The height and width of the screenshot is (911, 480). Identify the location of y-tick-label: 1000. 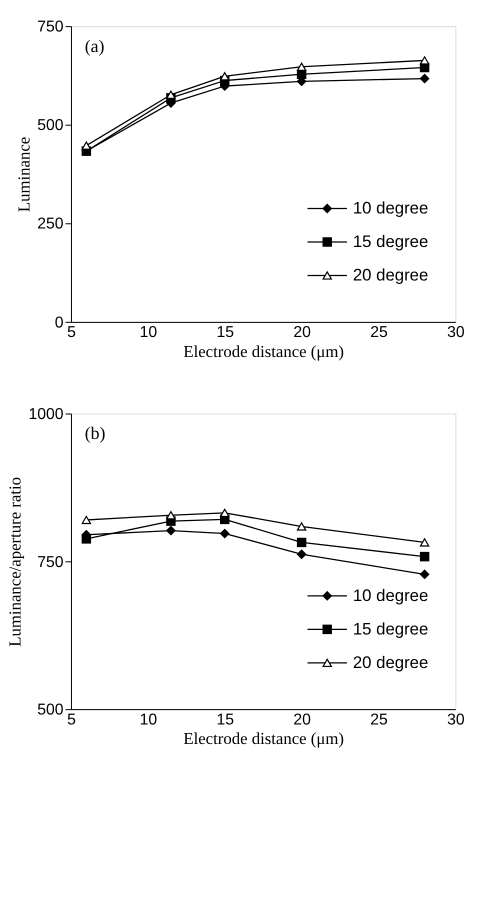
(46, 414).